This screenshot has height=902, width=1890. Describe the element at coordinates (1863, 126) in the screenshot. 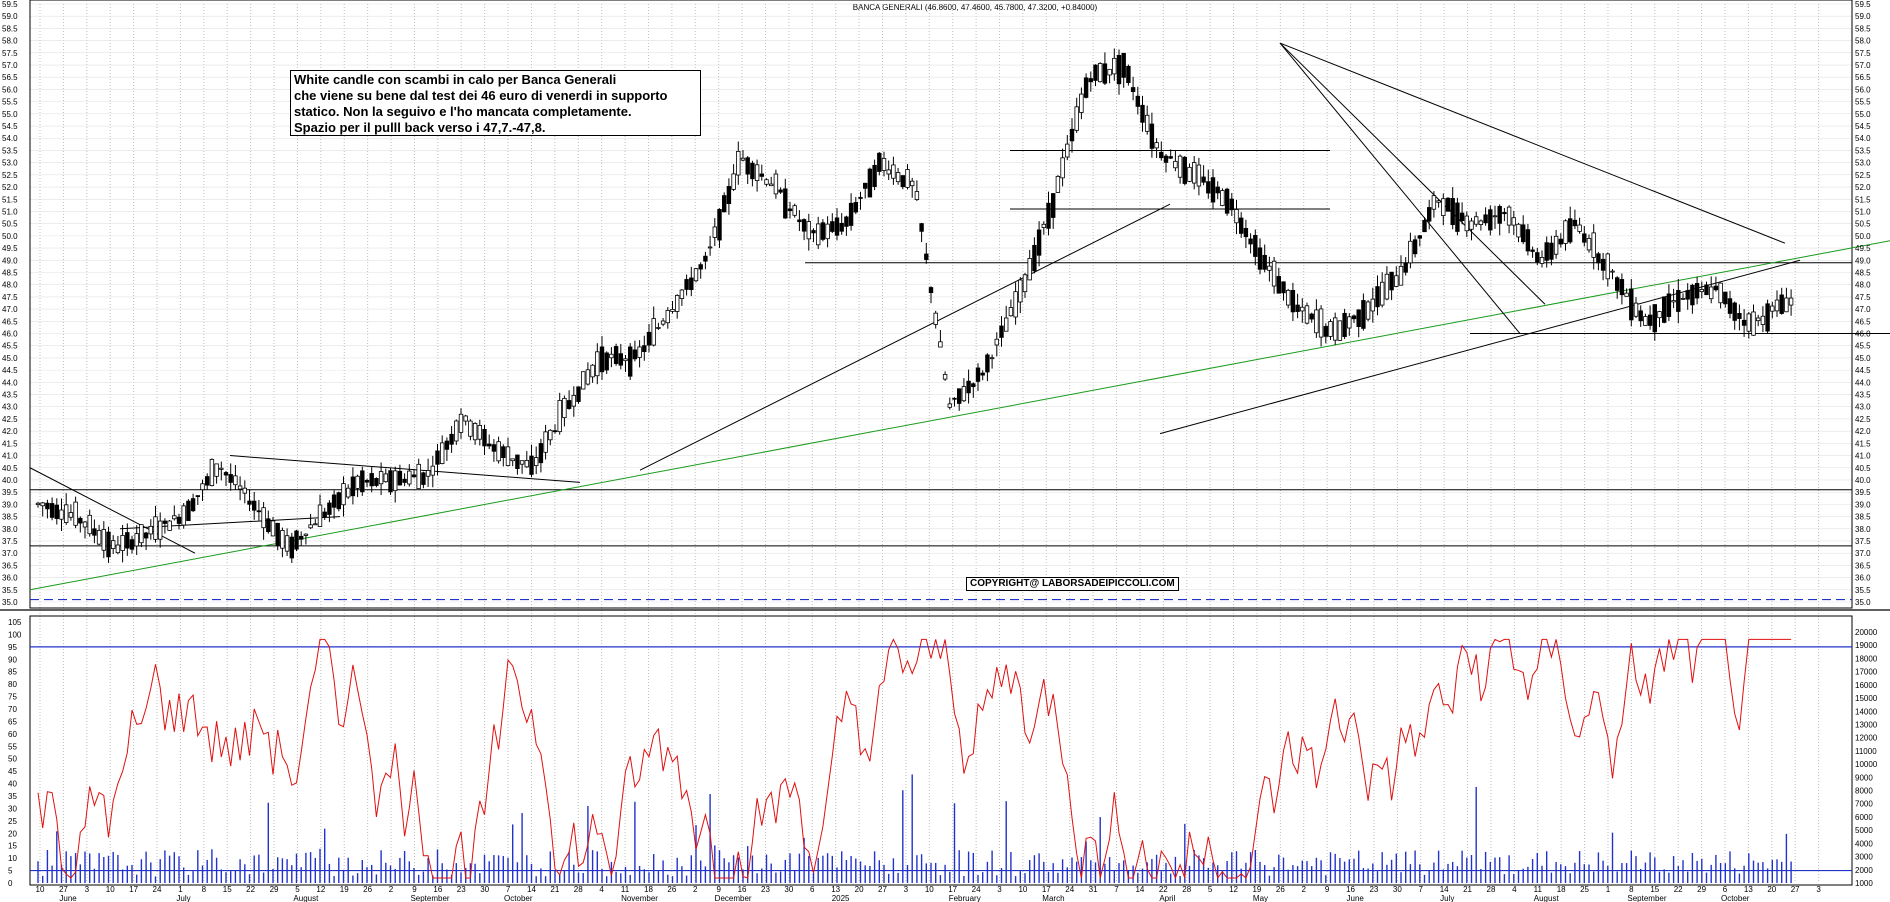

I see `price-tick-label-right: 54.5` at that location.